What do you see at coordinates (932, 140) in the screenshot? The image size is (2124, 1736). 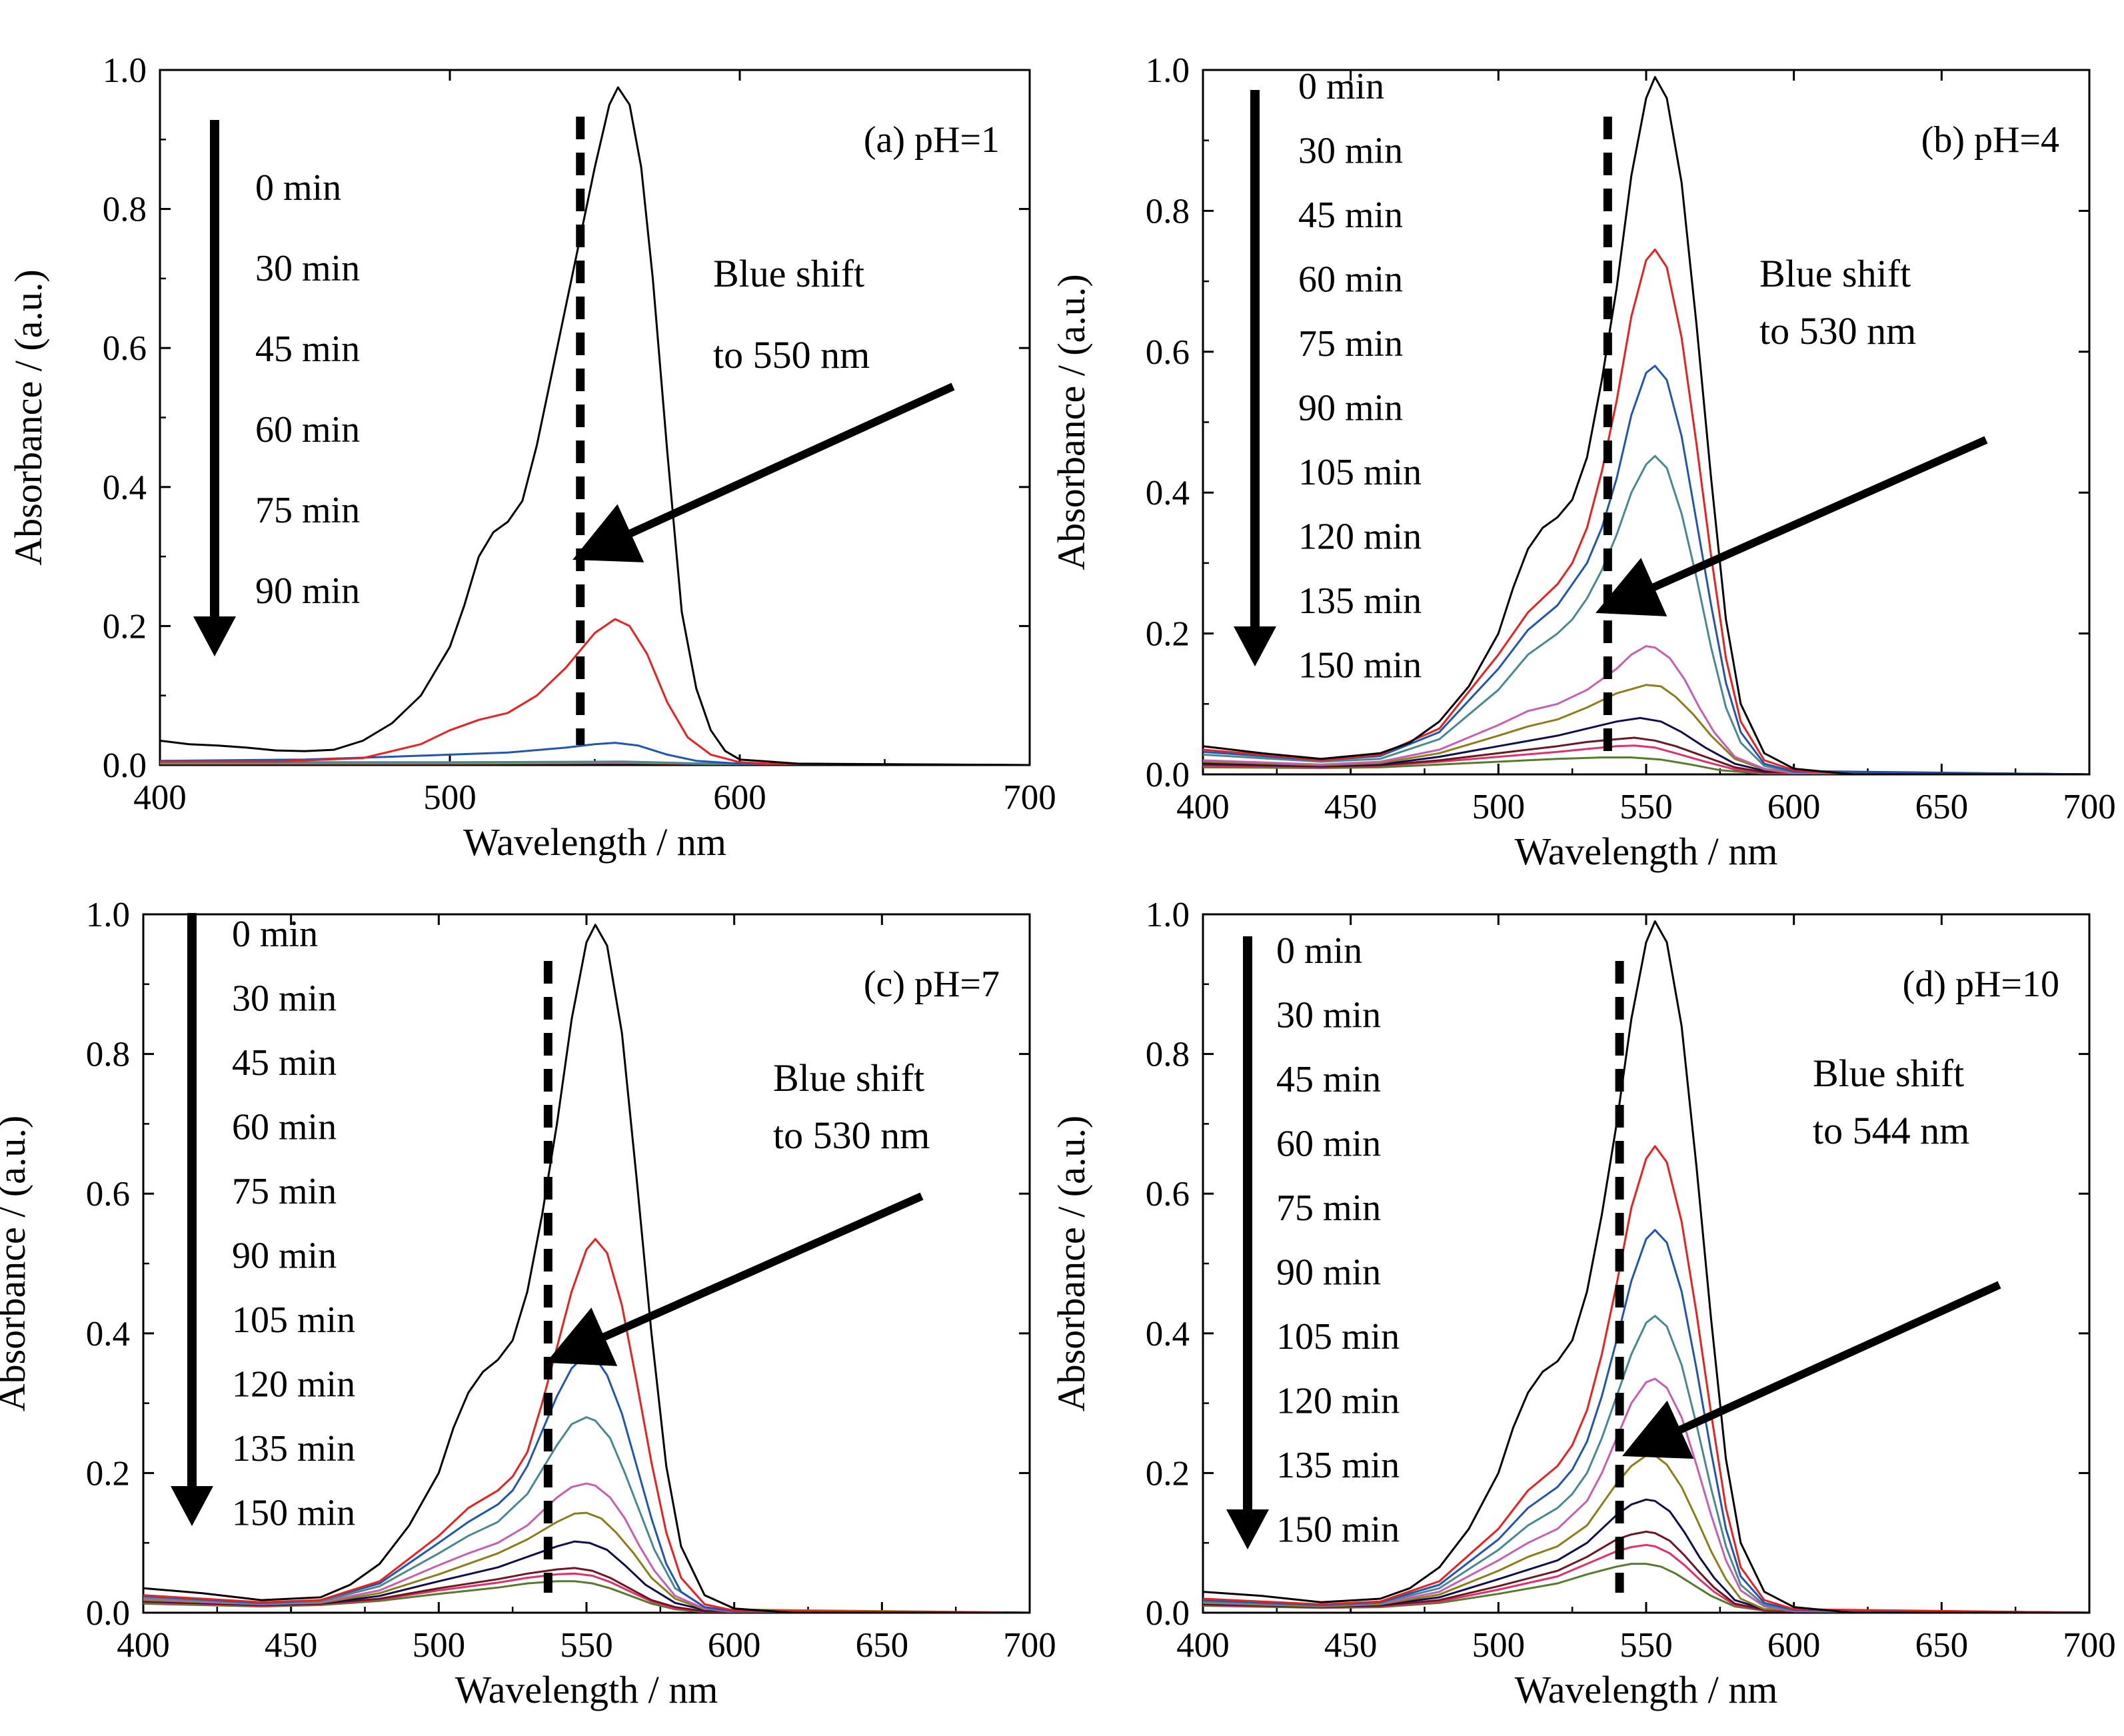 I see `panel-label: (a) pH=1` at bounding box center [932, 140].